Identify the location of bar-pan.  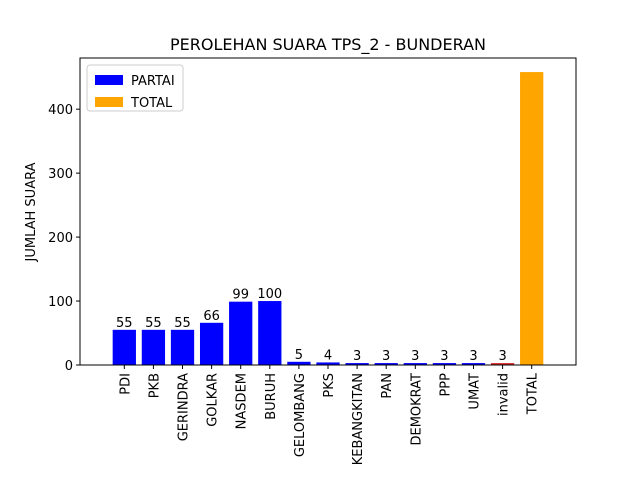
(386, 364).